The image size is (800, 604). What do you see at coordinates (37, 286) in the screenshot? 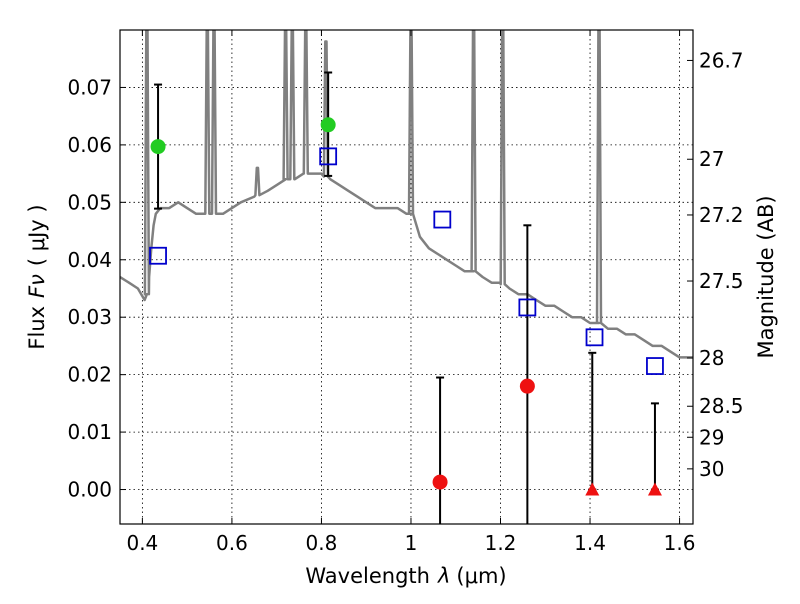
I see `y-axis-label-symbol: Fν` at bounding box center [37, 286].